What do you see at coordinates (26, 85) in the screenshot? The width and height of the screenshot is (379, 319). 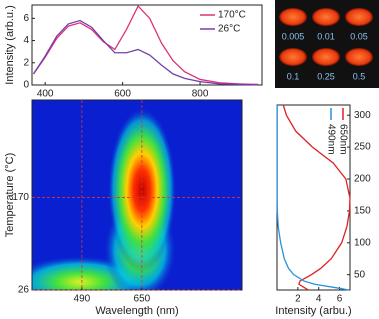 I see `y-tick-label: 0` at bounding box center [26, 85].